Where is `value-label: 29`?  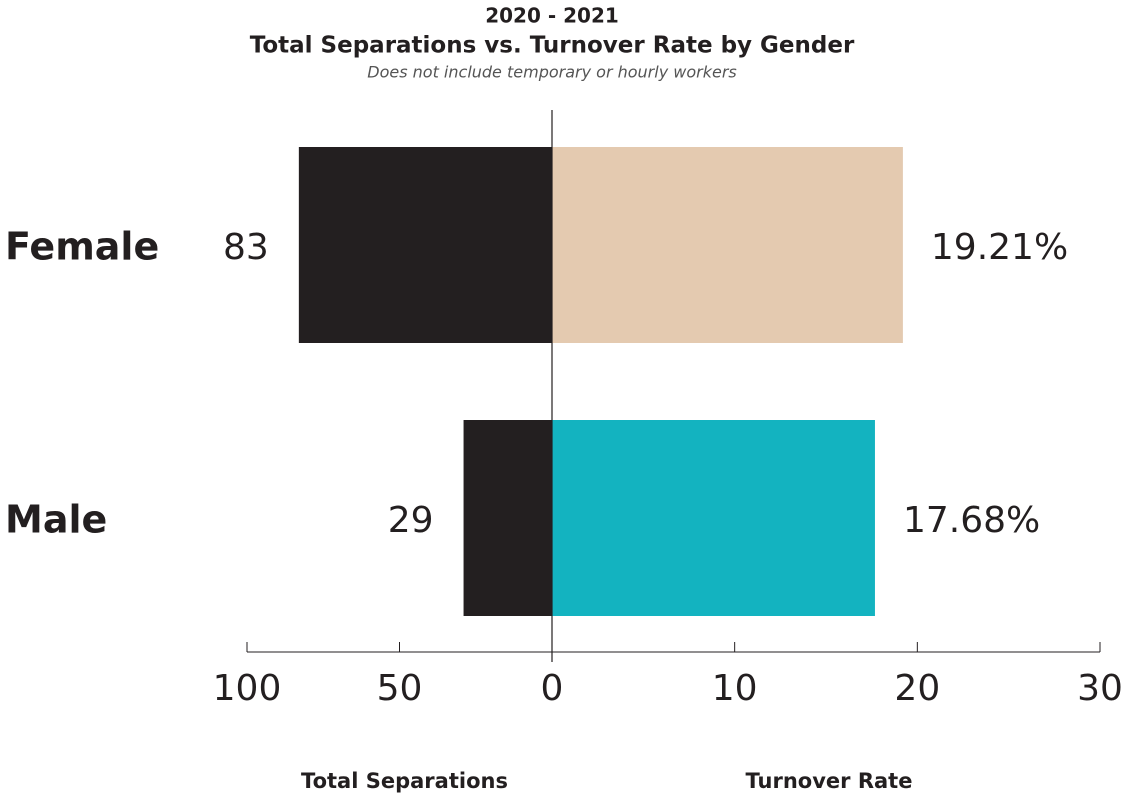 value-label: 29 is located at coordinates (411, 520).